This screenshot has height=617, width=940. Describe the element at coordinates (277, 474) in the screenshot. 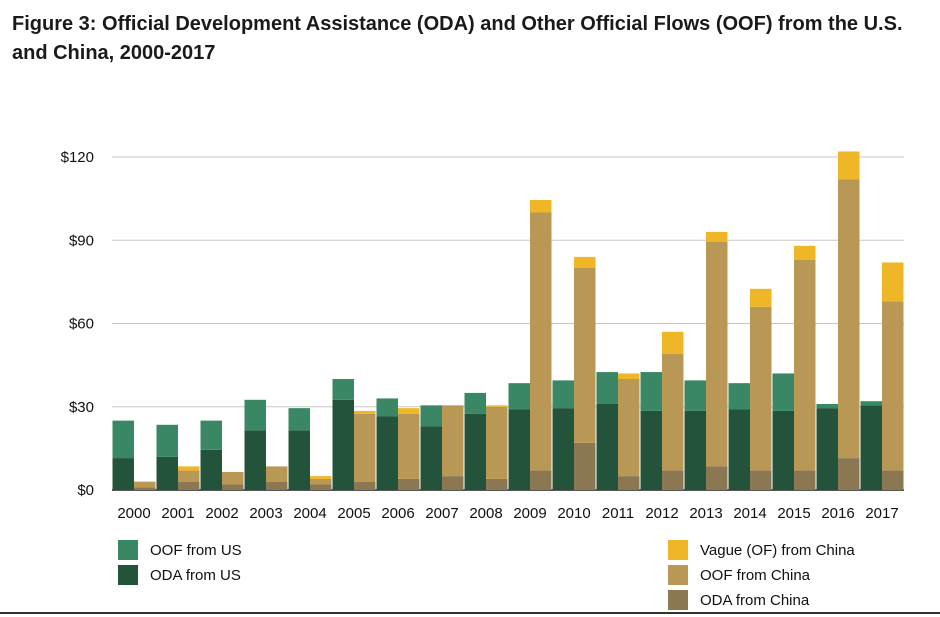

I see `bar-oof-from-china-2003` at that location.